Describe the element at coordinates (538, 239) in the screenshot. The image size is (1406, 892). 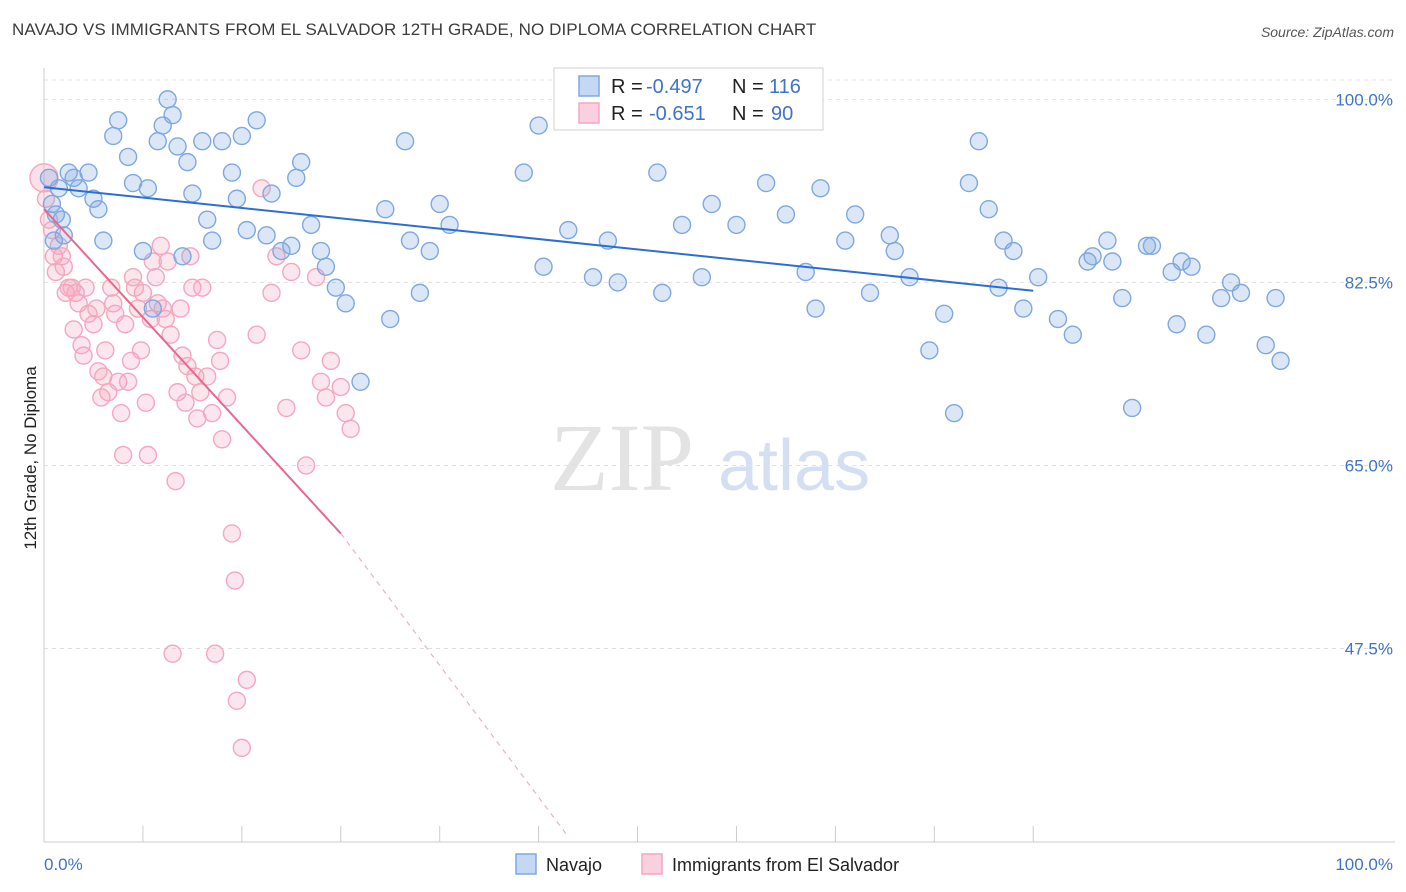
I see `navajo-trend-line` at that location.